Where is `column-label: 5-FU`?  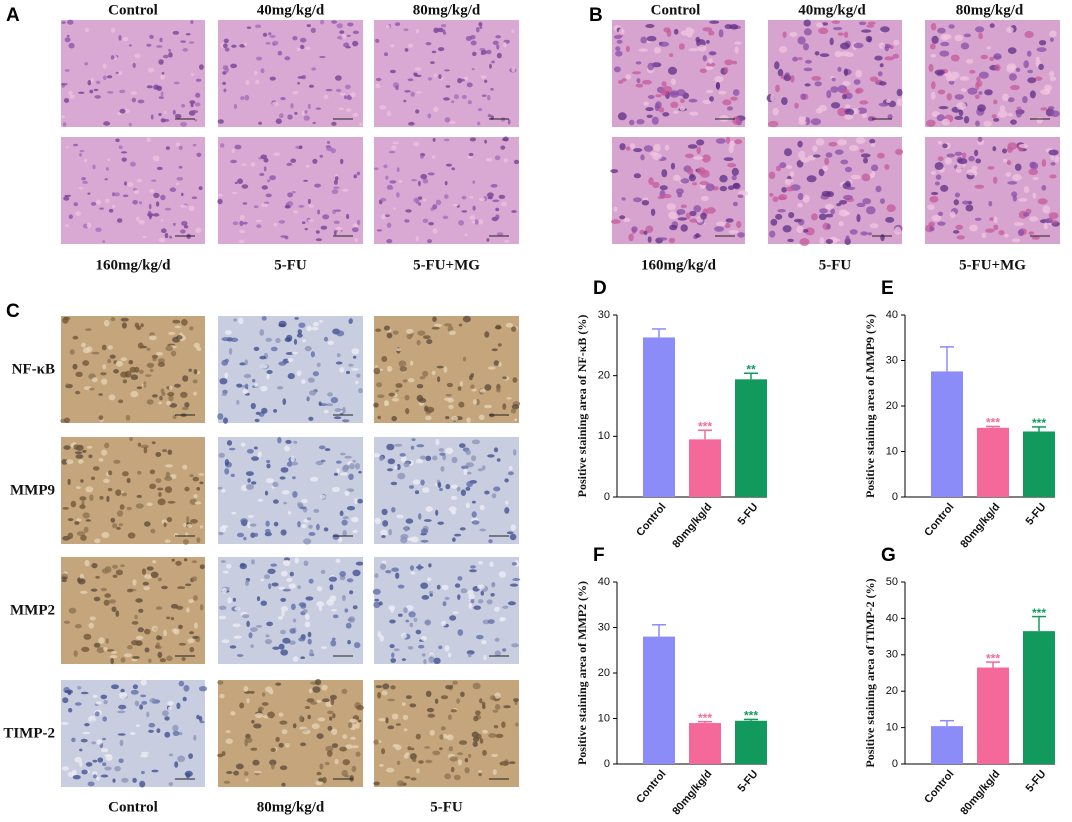
column-label: 5-FU is located at coordinates (290, 265).